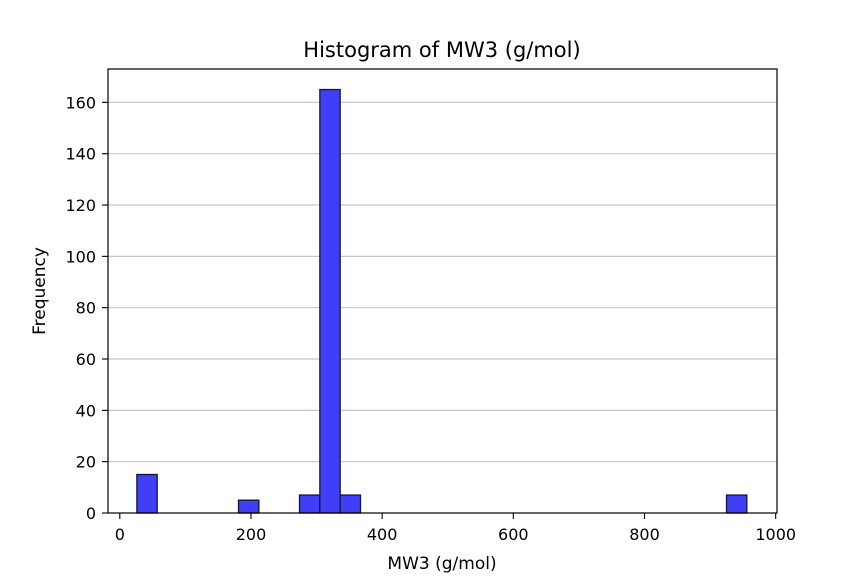 This screenshot has width=864, height=576. I want to click on y-tick-label: 0, so click(91, 513).